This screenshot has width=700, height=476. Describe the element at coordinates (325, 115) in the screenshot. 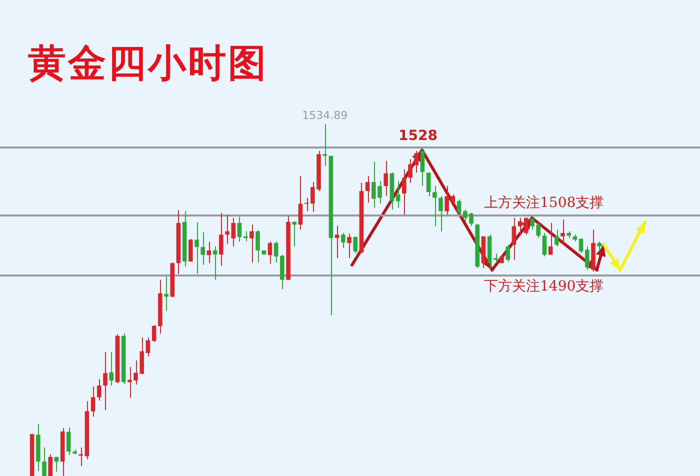

I see `annotation: 1534.89` at that location.